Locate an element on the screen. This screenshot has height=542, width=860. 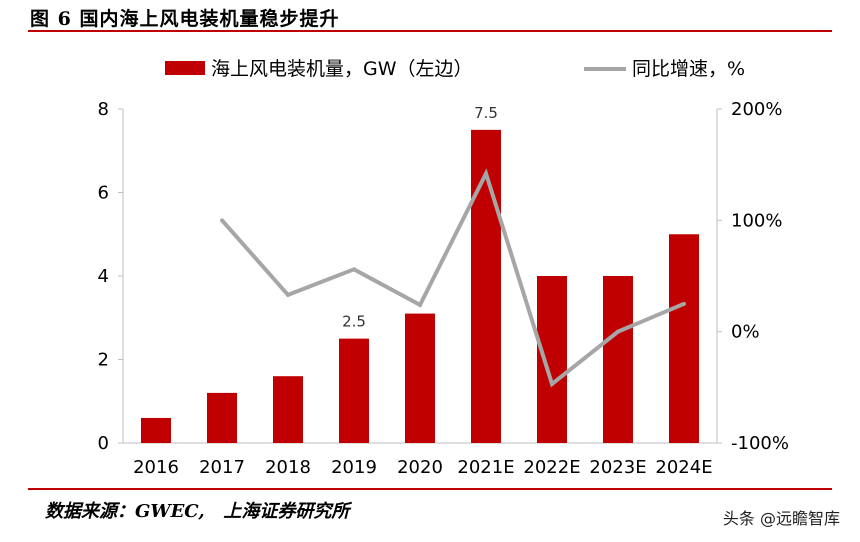
x-ticks: 2016 2017 2018 2019 2020 2021E 2022E 2023E 2024E is located at coordinates (423, 467).